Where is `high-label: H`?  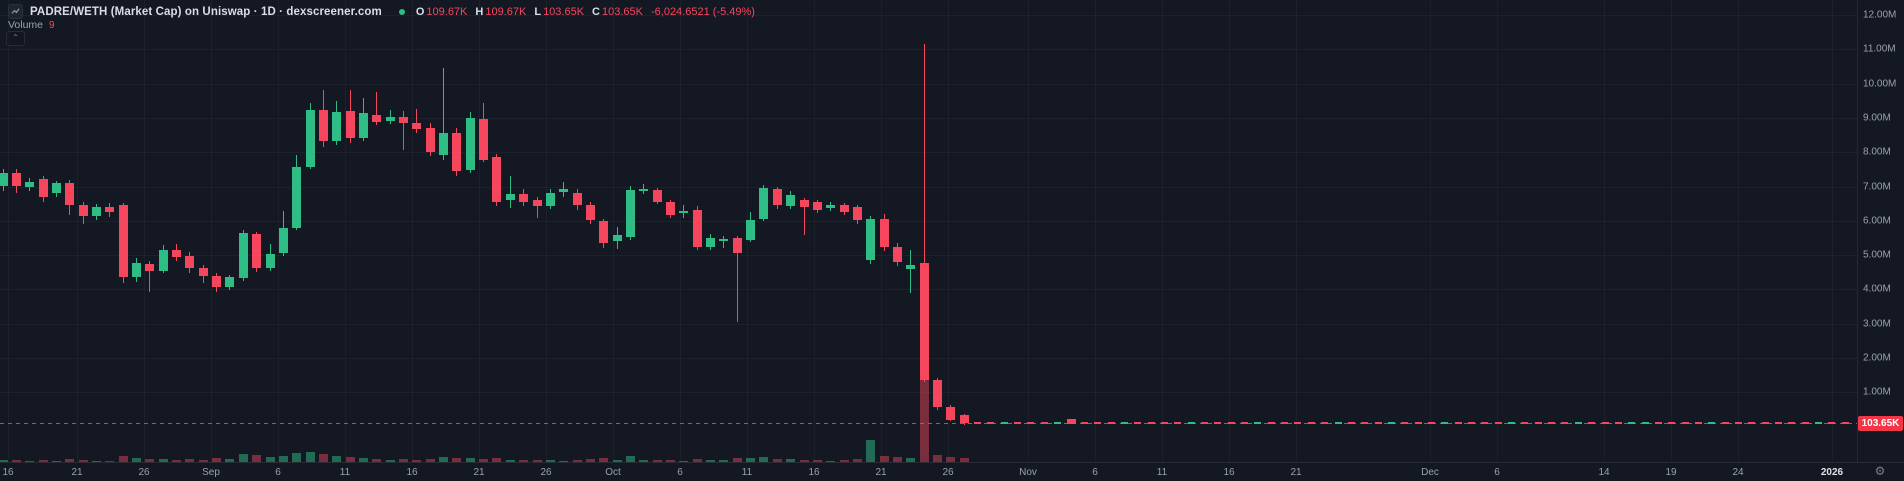
high-label: H is located at coordinates (479, 11).